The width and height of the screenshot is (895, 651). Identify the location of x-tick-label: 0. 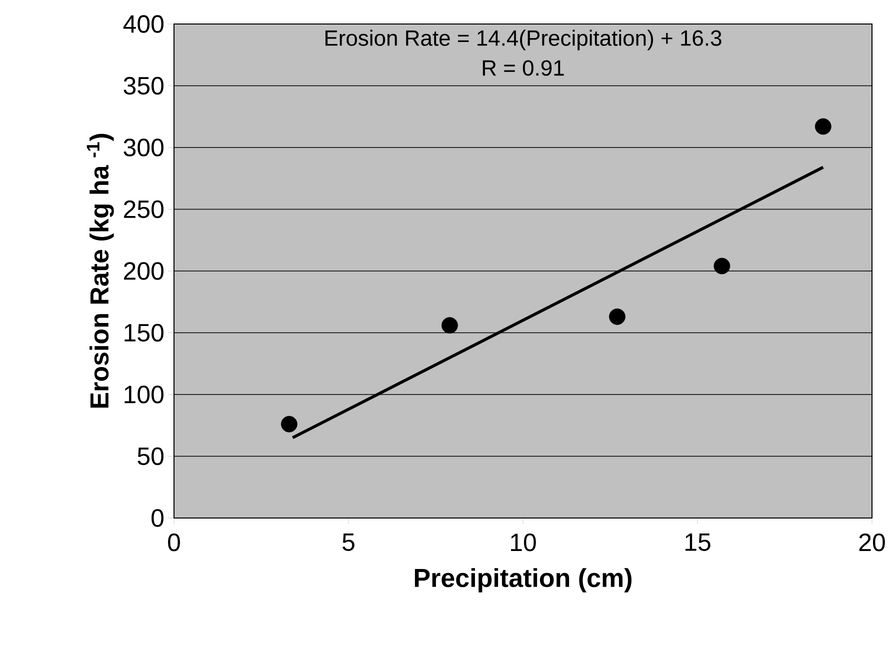
(174, 543).